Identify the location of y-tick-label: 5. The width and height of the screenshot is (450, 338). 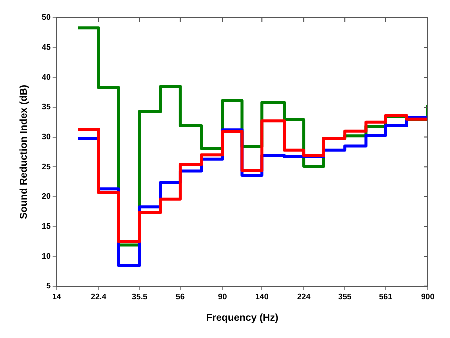
(49, 286).